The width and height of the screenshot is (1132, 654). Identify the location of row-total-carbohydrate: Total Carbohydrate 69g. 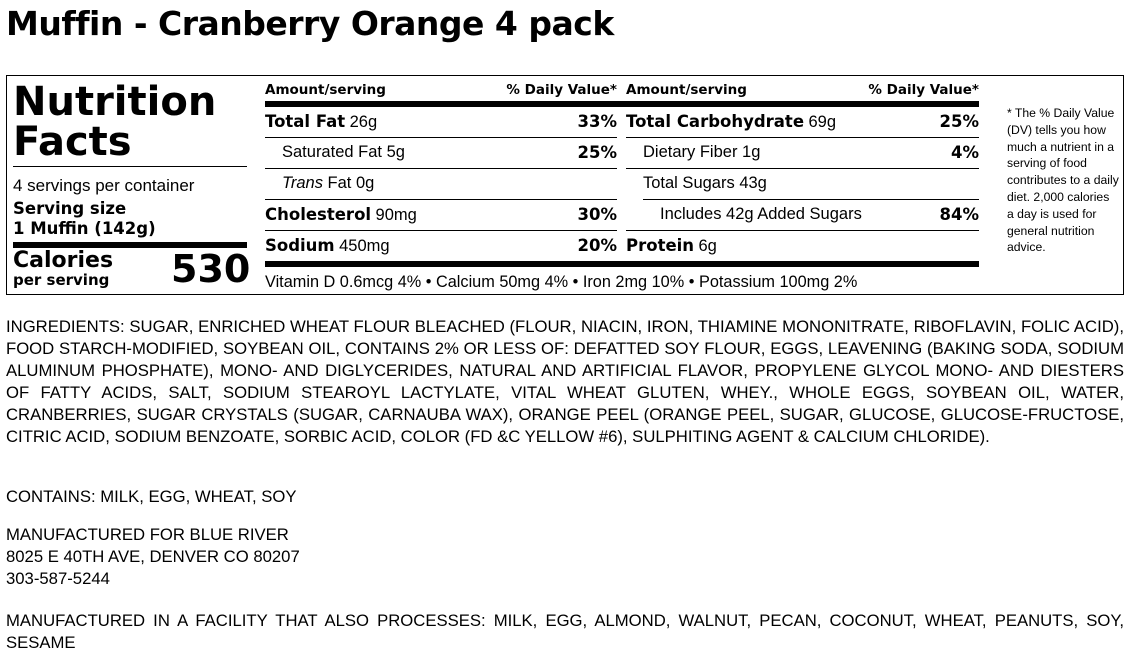
(731, 122).